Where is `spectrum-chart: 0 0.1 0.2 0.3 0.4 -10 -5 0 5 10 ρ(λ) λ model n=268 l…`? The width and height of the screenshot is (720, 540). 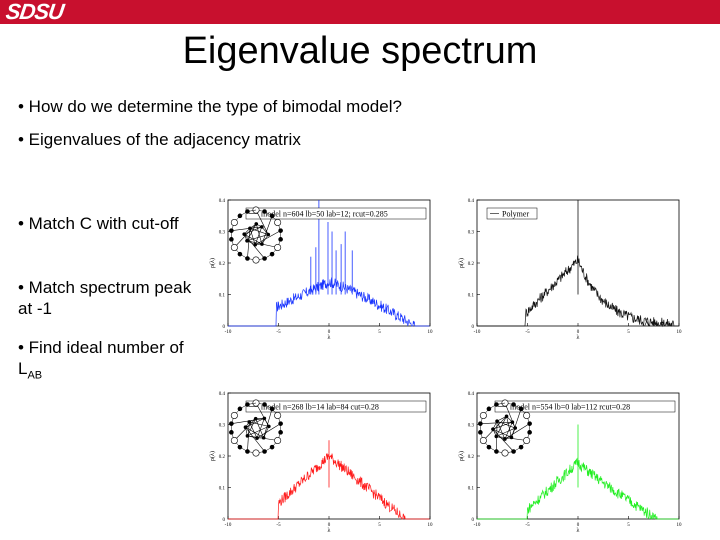 spectrum-chart: 0 0.1 0.2 0.3 0.4 -10 -5 0 5 10 ρ(λ) λ model n=268 l… is located at coordinates (321, 463).